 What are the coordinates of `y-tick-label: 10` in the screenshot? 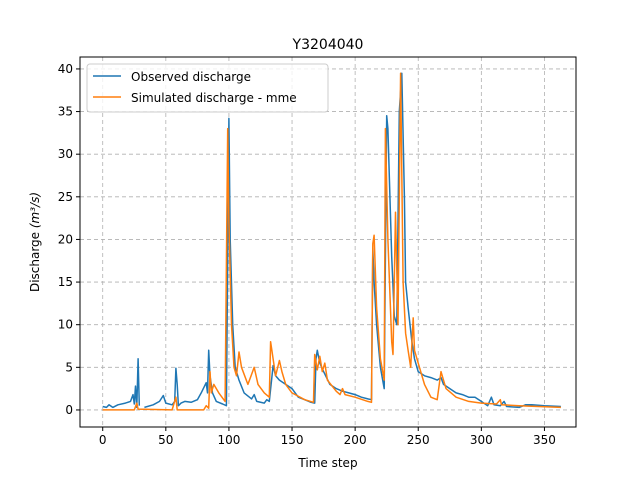 It's located at (65, 325).